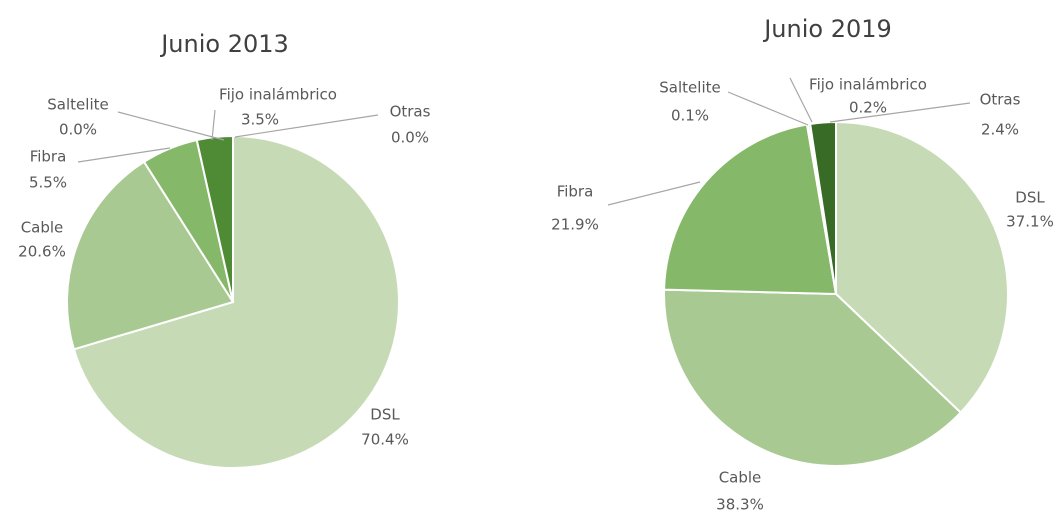 This screenshot has width=1053, height=516. I want to click on slice-value-label: 37.1%, so click(1029, 222).